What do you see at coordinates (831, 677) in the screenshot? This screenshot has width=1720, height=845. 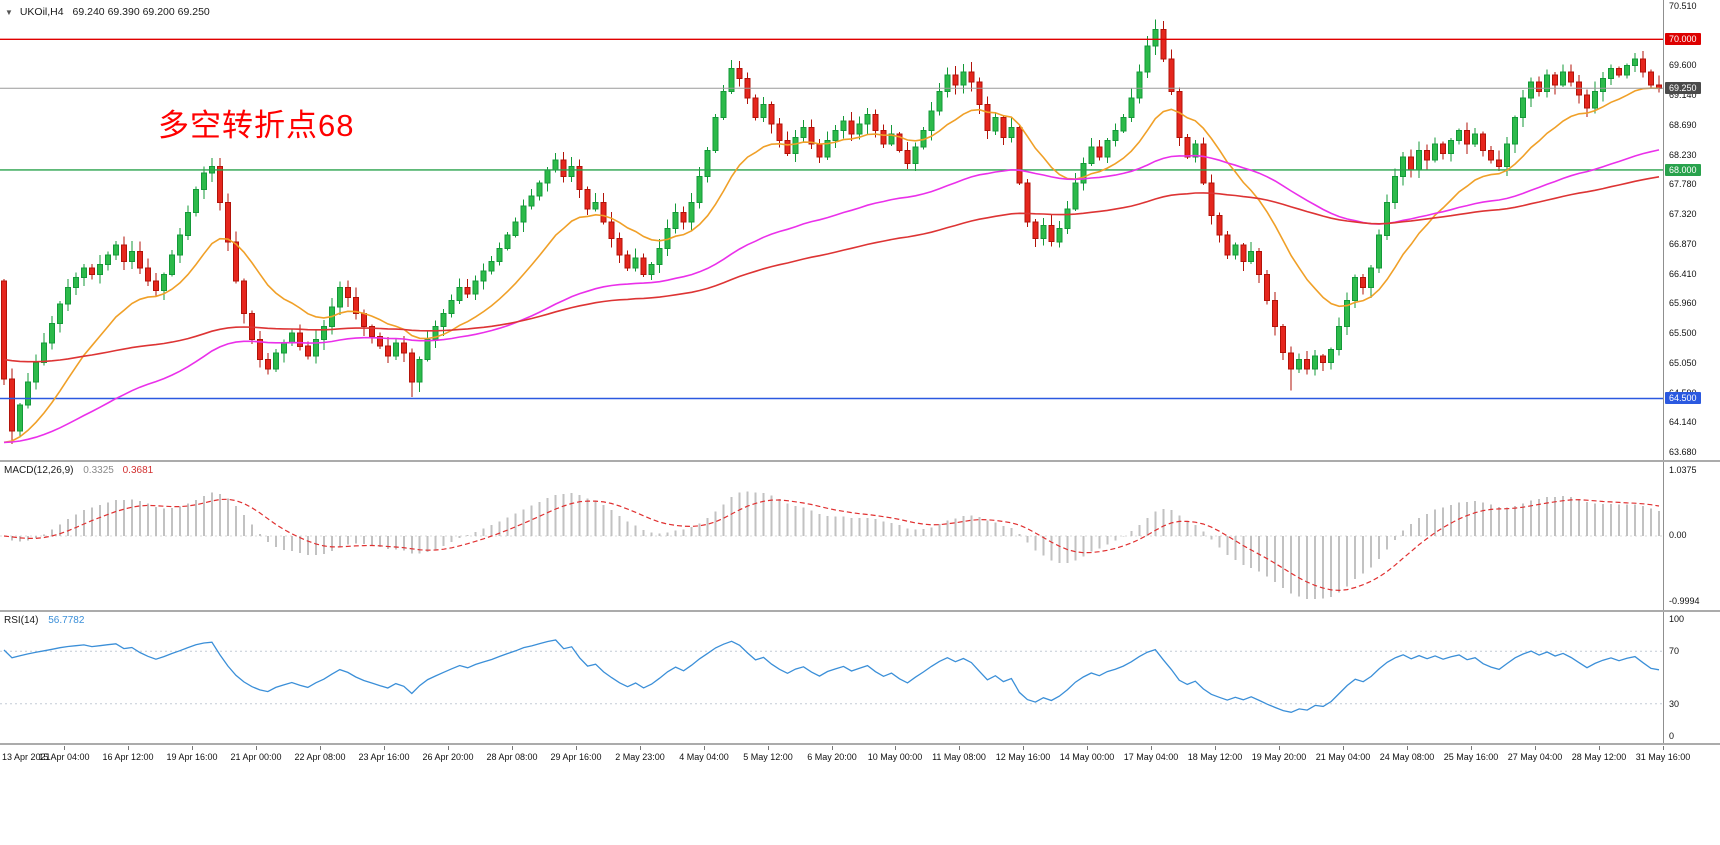 I see `rsi-chart-canvas` at bounding box center [831, 677].